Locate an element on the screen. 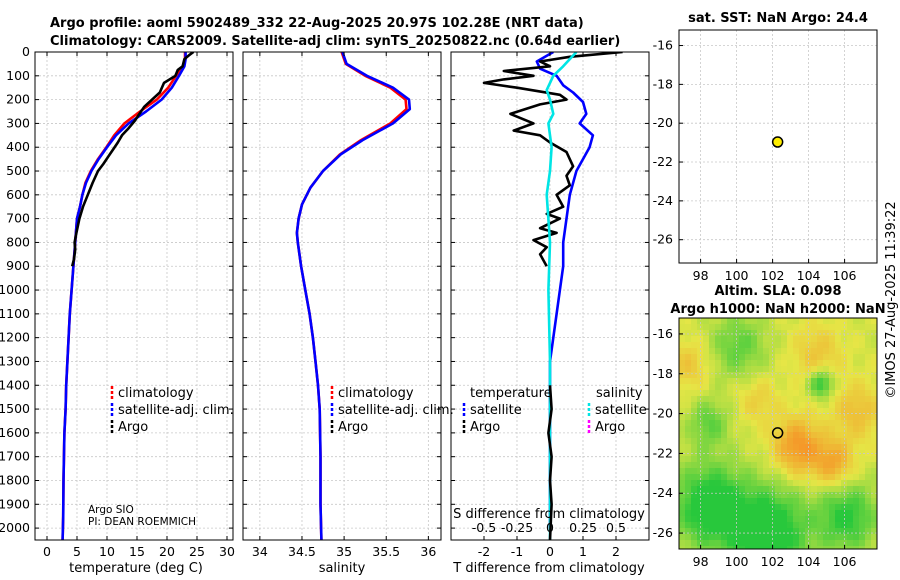 This screenshot has width=900, height=580. salinity-xlabel: salinity is located at coordinates (342, 568).